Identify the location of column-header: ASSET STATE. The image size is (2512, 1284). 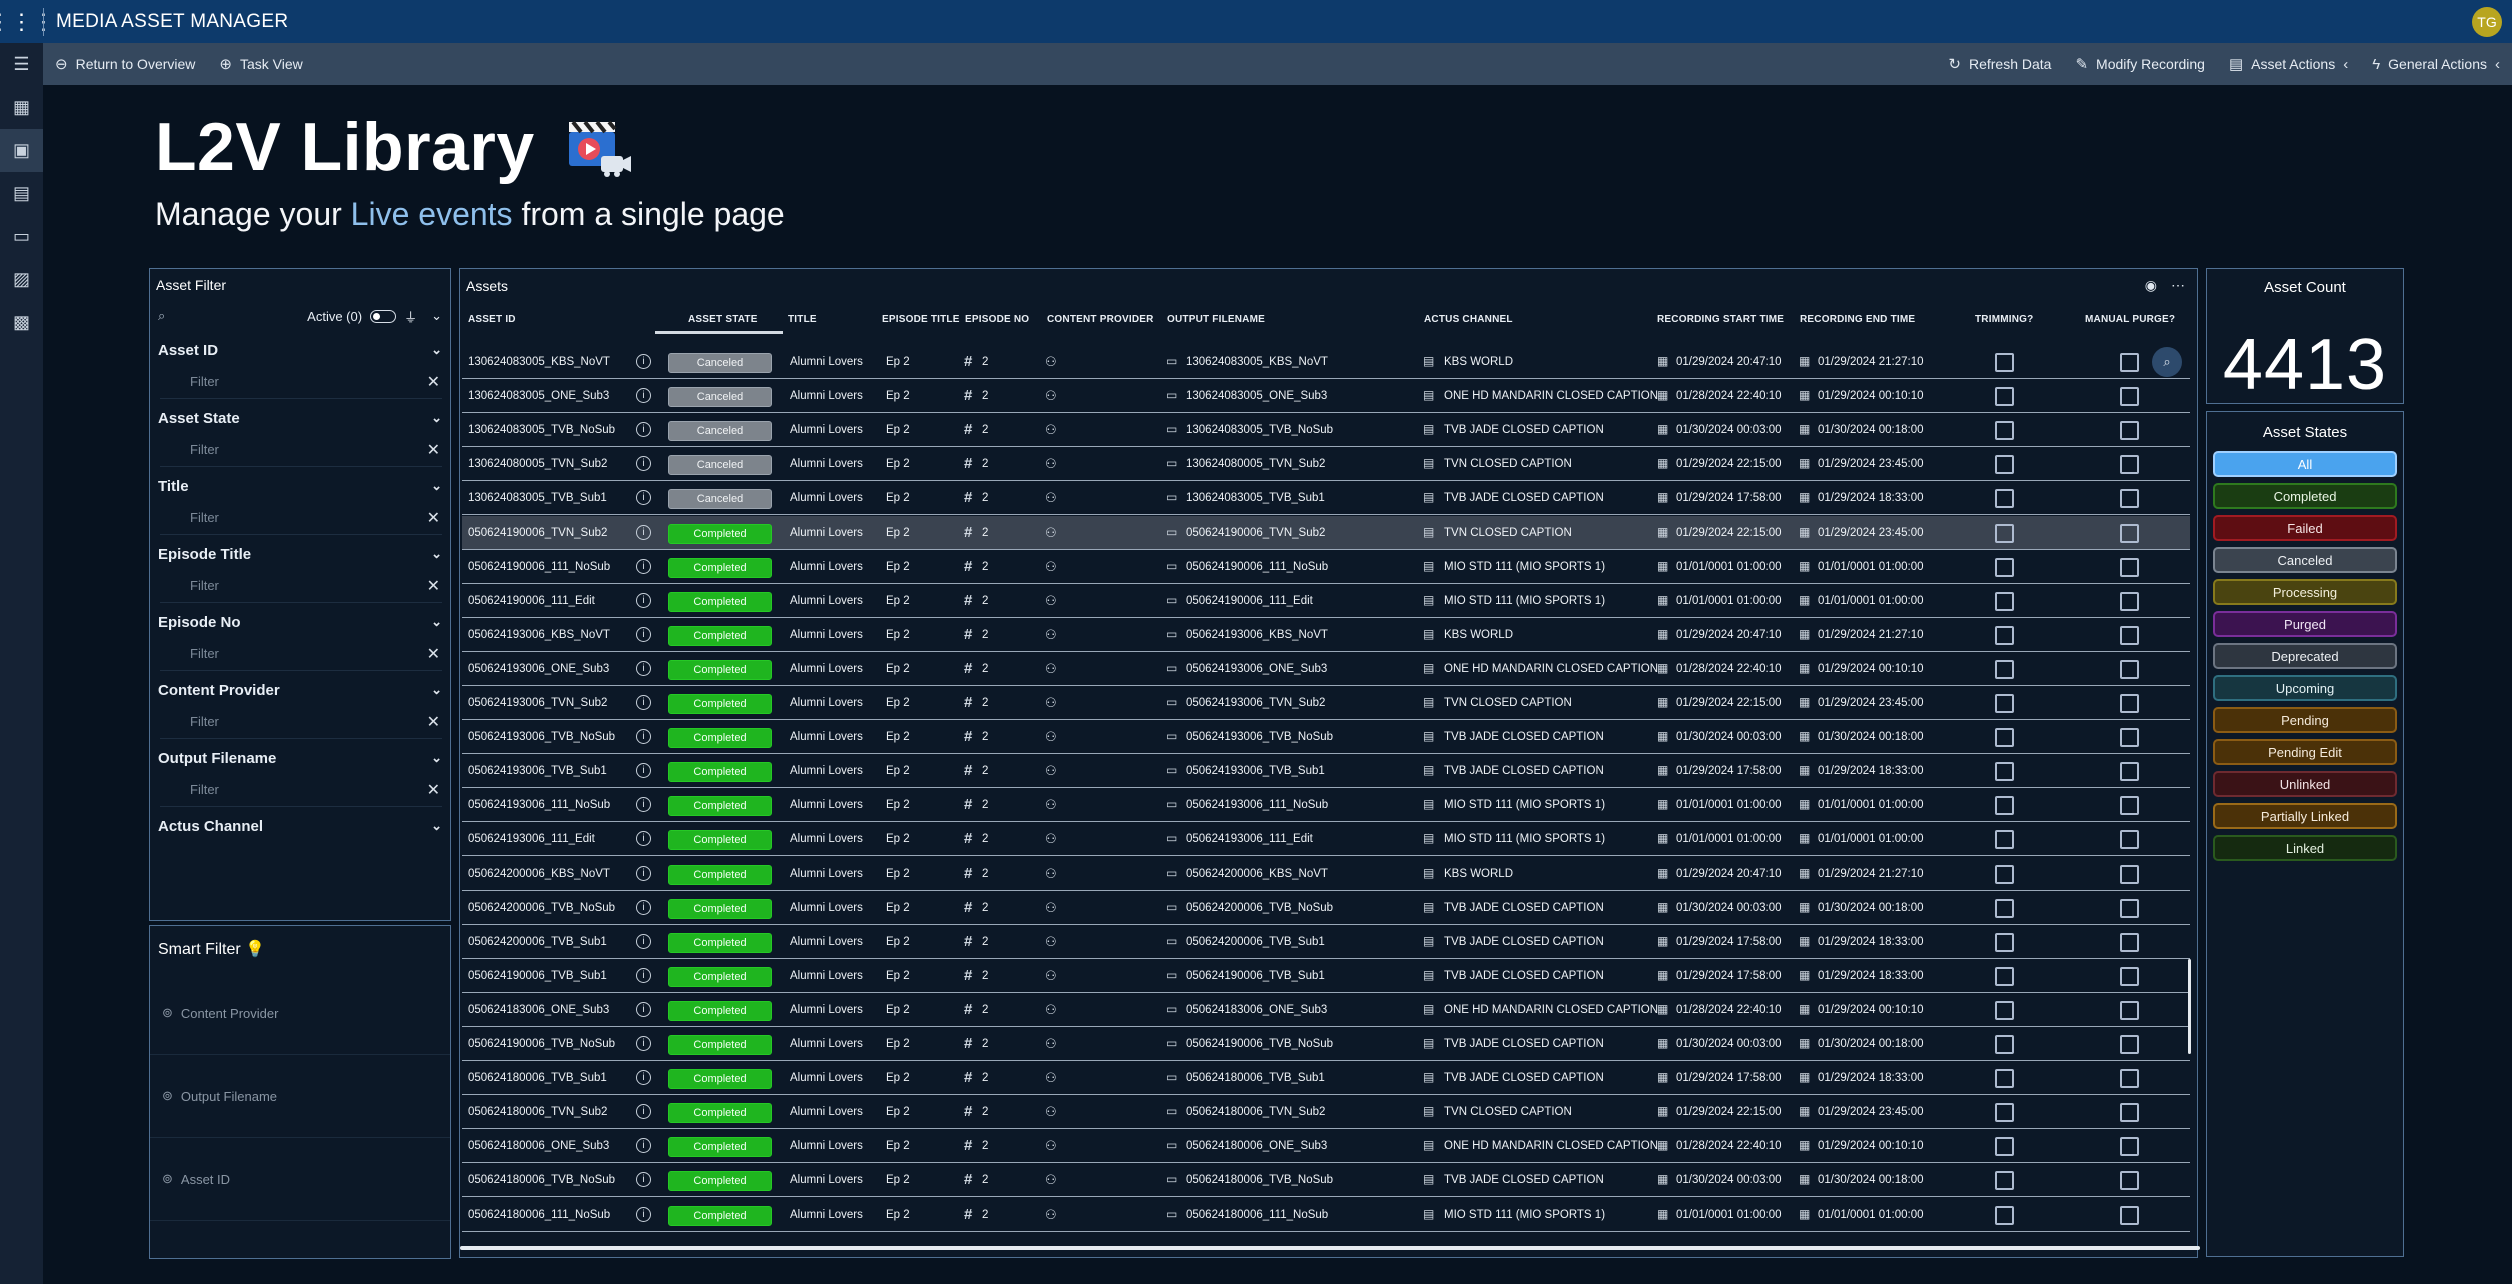
(723, 319).